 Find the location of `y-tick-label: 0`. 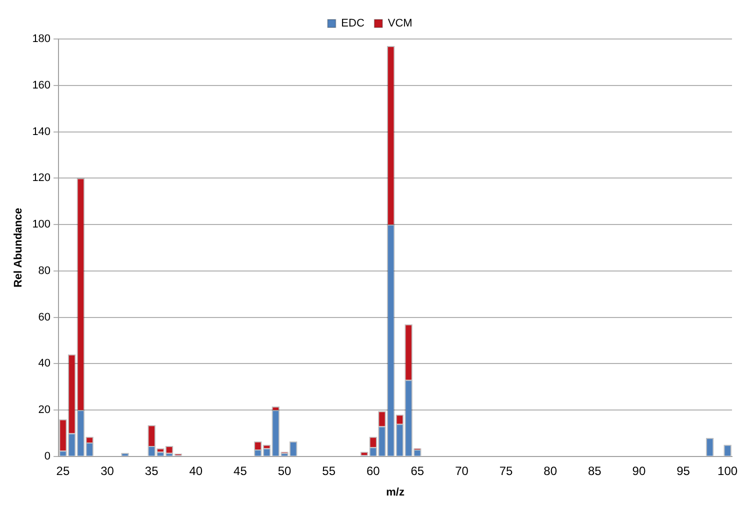

y-tick-label: 0 is located at coordinates (47, 456).